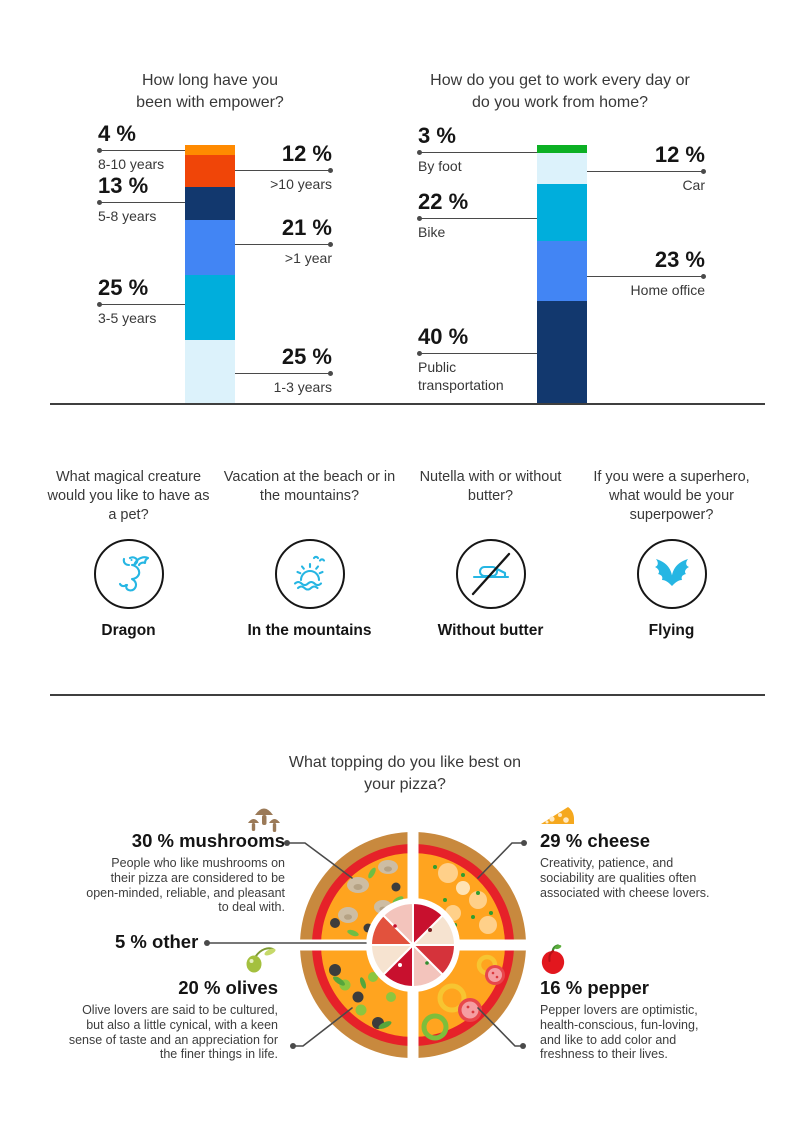 This screenshot has width=800, height=1131. What do you see at coordinates (127, 216) in the screenshot?
I see `category-label: 5-8 years` at bounding box center [127, 216].